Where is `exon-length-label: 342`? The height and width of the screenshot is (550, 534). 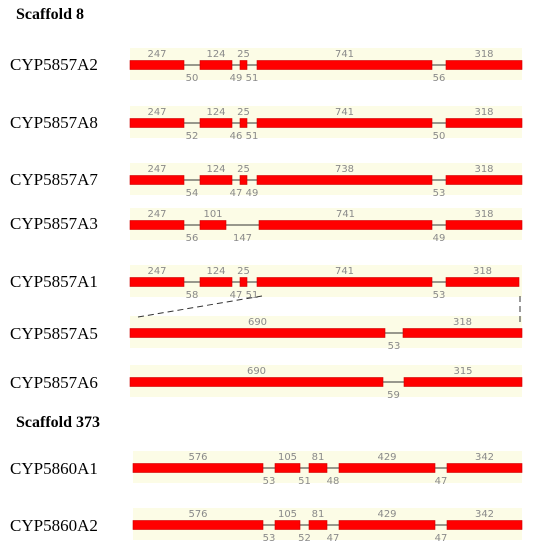
exon-length-label: 342 is located at coordinates (484, 457).